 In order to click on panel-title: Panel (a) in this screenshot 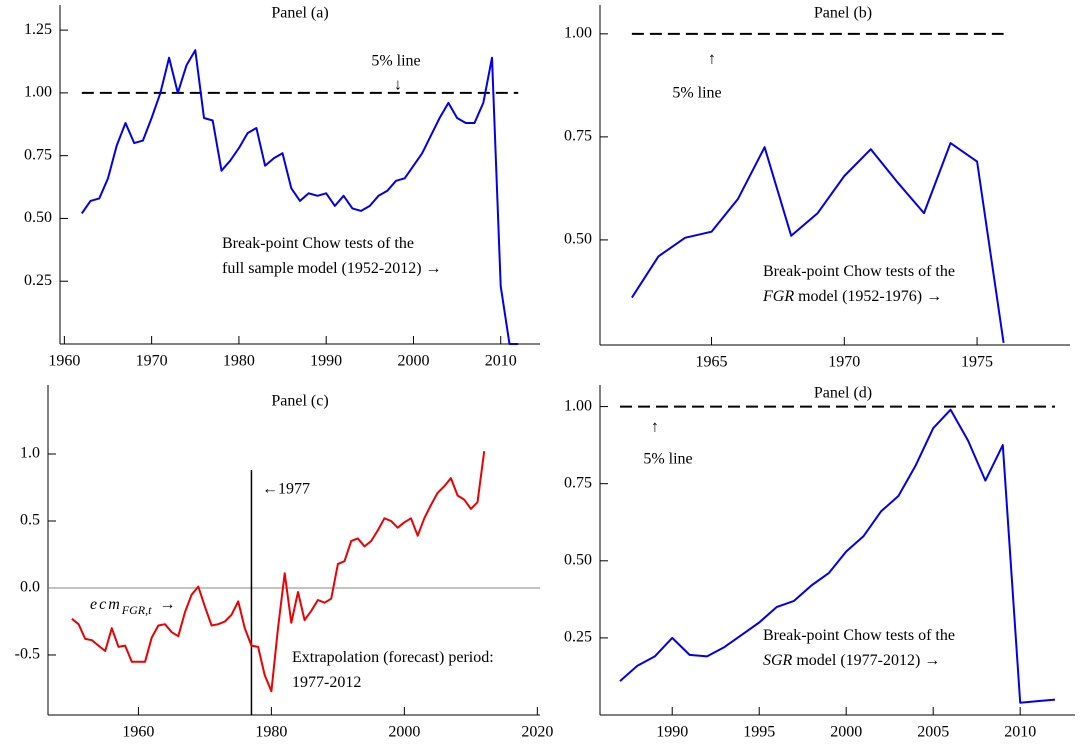, I will do `click(299, 13)`.